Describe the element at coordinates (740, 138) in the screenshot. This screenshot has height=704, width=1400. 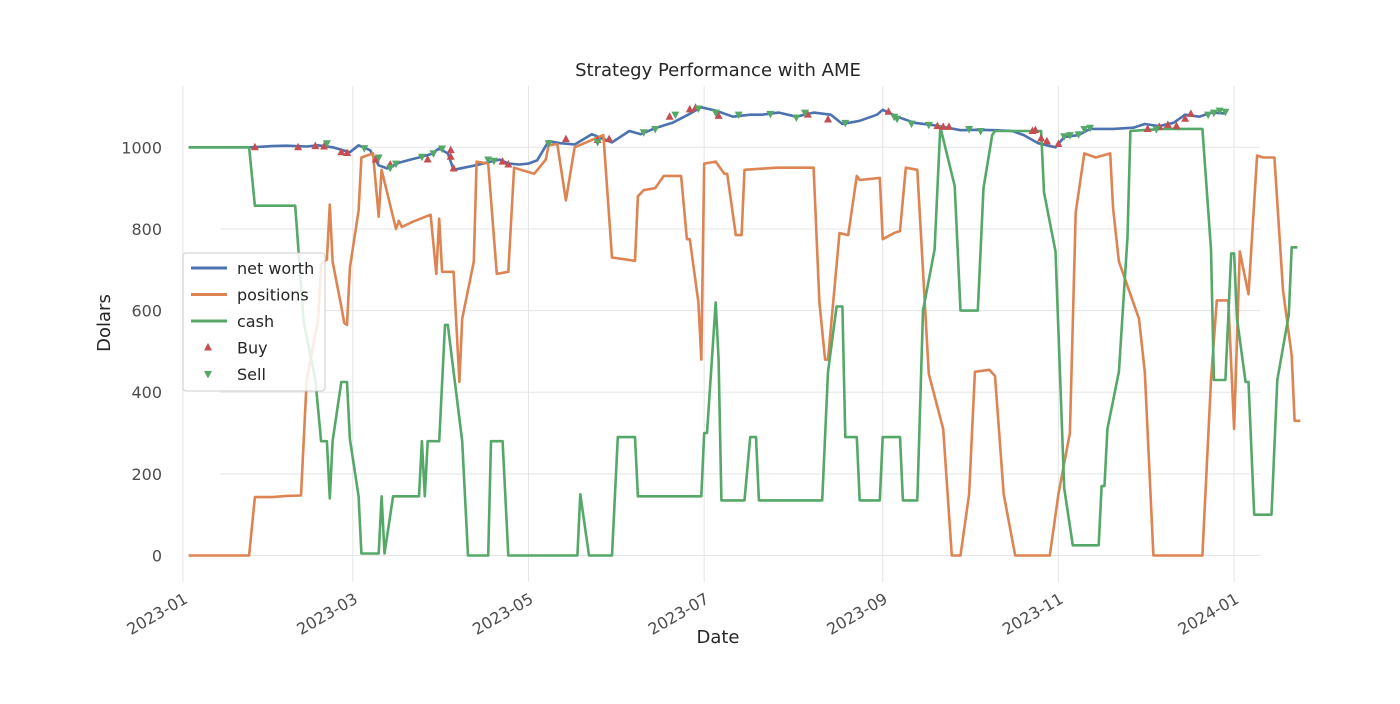
I see `marker-layer` at that location.